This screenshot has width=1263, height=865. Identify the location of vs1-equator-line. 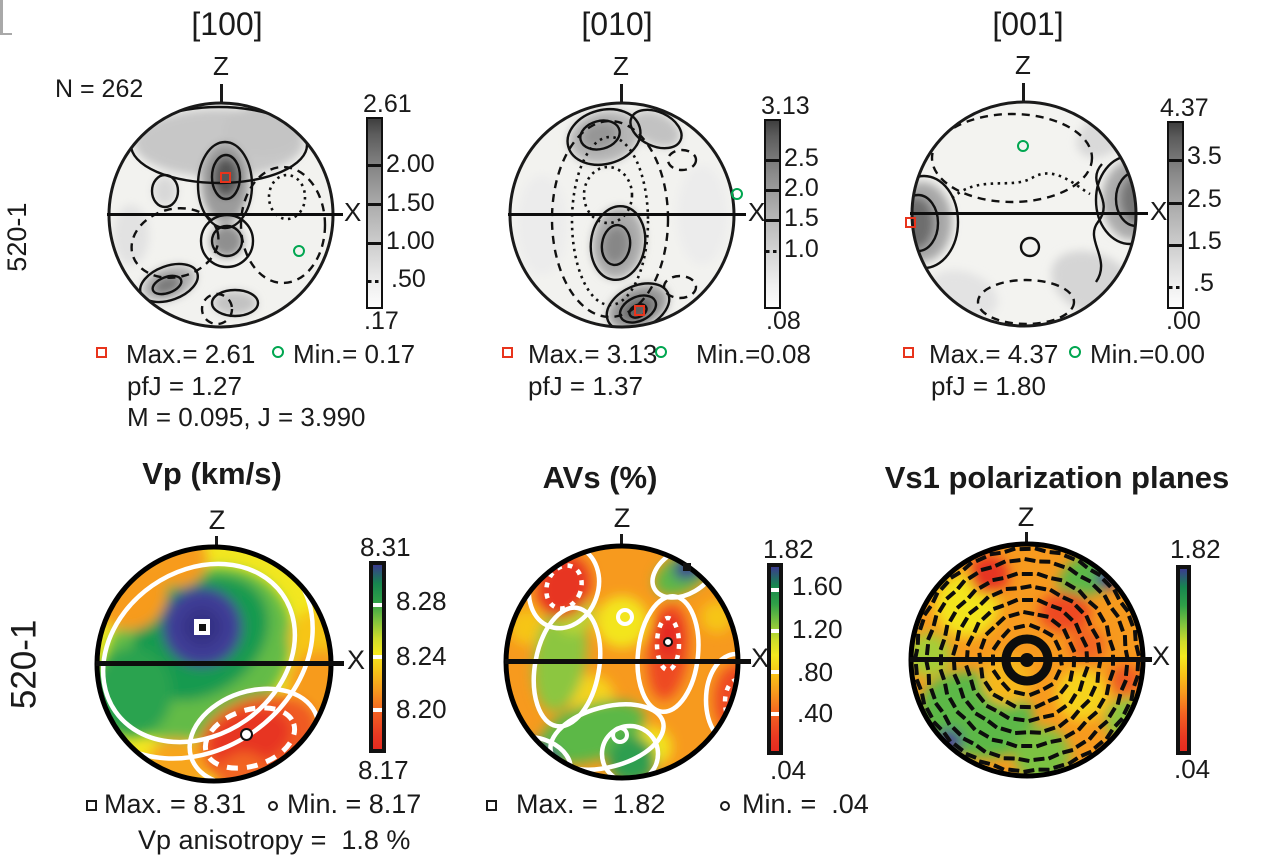
(1031, 659).